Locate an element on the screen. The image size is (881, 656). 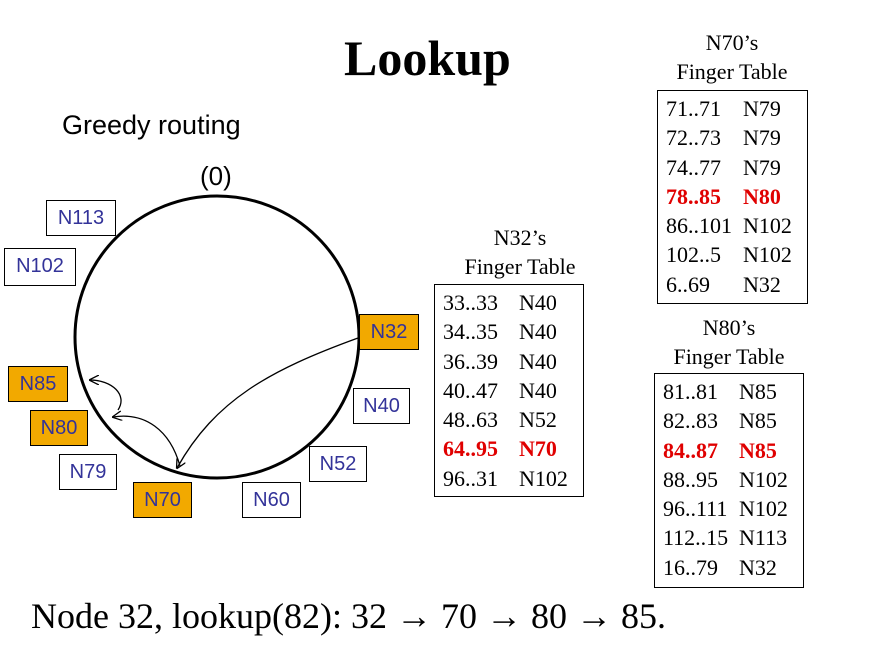
finger-row: 34..35 N40 is located at coordinates (500, 332).